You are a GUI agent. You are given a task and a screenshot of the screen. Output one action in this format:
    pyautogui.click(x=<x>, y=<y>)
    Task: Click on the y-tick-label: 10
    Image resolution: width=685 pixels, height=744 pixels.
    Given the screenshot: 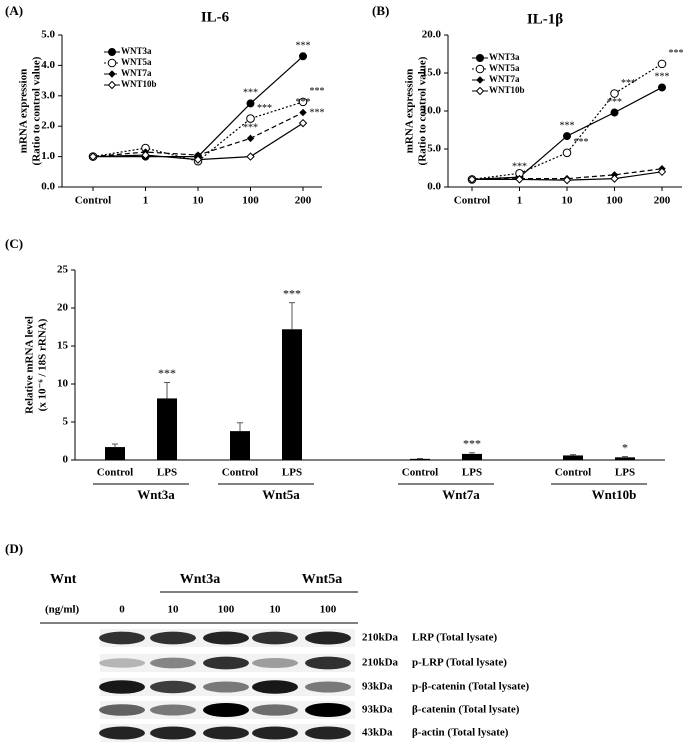 What is the action you would take?
    pyautogui.click(x=63, y=384)
    